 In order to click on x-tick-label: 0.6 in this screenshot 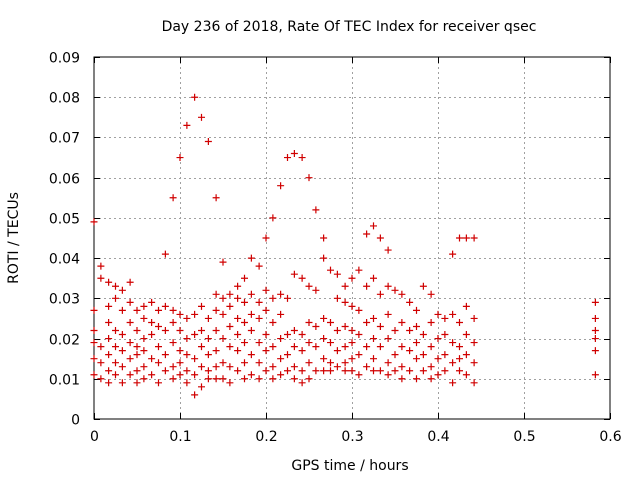, I will do `click(610, 437)`.